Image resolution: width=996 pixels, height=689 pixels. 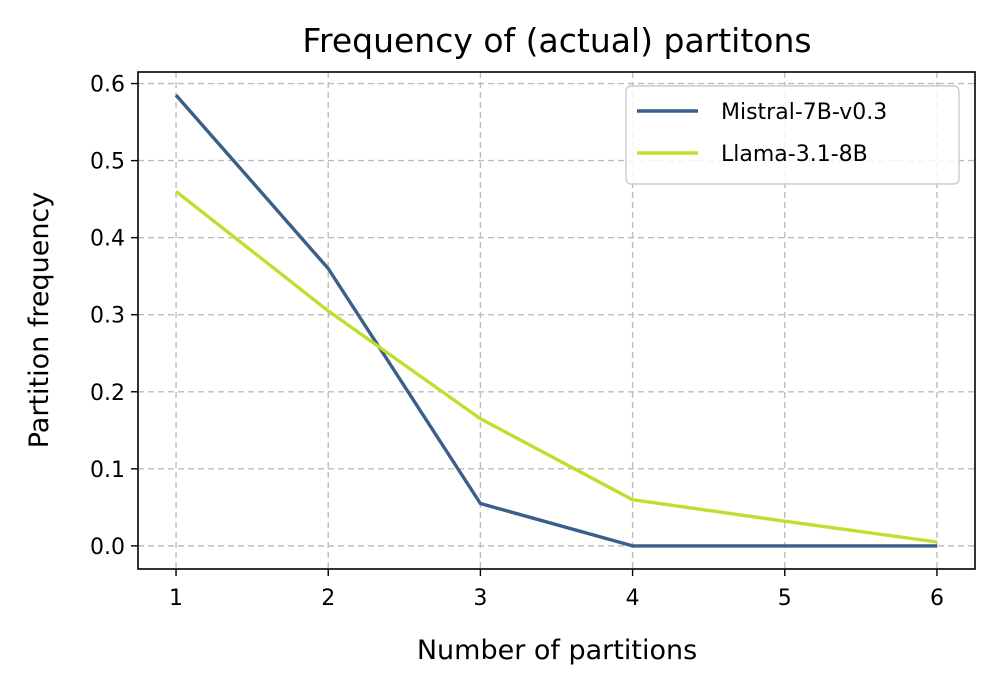 What do you see at coordinates (107, 162) in the screenshot?
I see `y-tick-label: 0.5` at bounding box center [107, 162].